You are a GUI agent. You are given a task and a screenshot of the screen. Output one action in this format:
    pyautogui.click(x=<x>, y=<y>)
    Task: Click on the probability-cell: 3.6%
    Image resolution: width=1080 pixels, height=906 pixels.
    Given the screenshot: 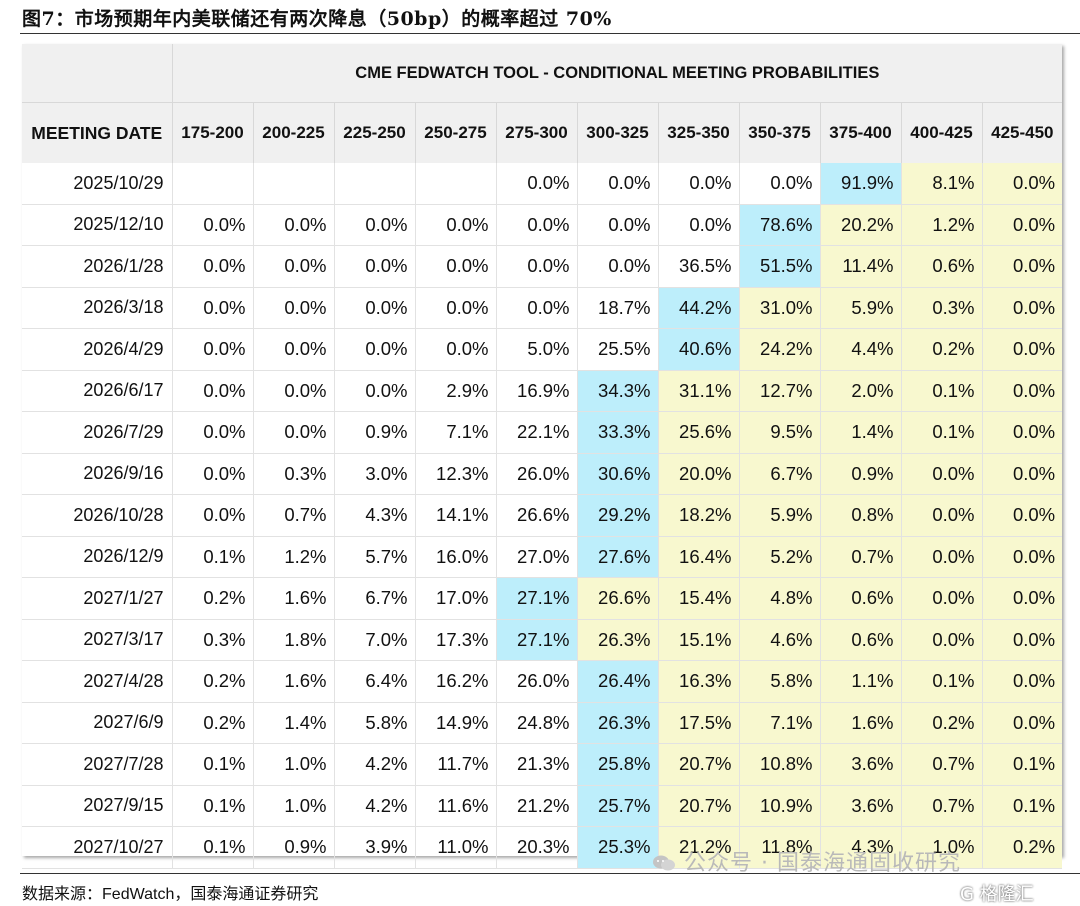 What is the action you would take?
    pyautogui.click(x=860, y=764)
    